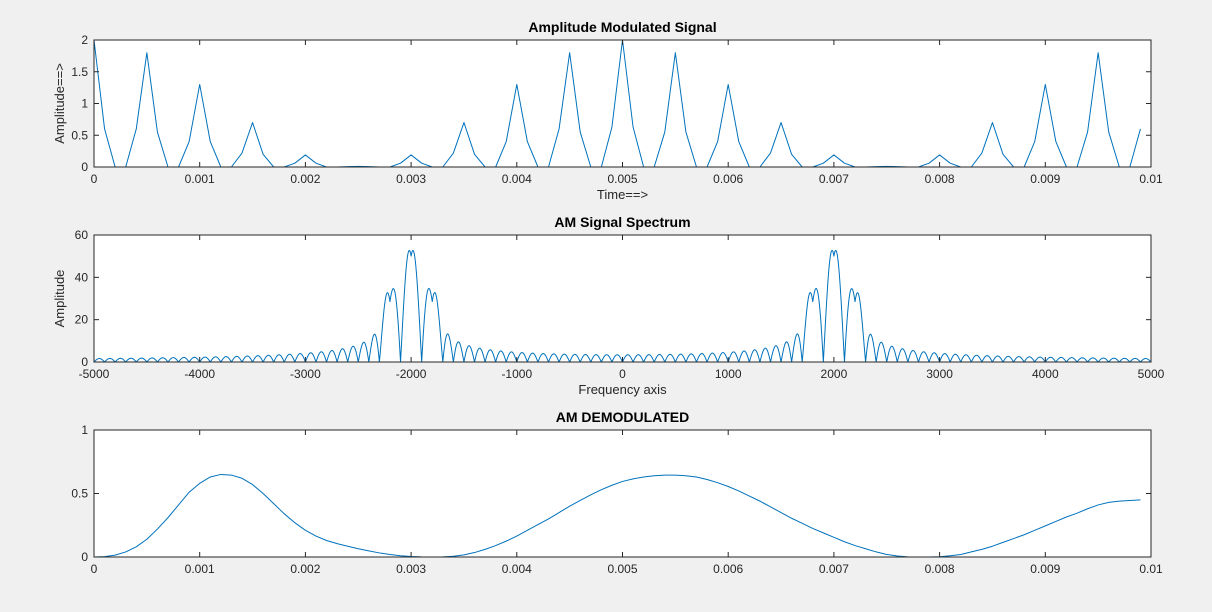 The height and width of the screenshot is (612, 1212). I want to click on y-tick-label: 2, so click(84, 40).